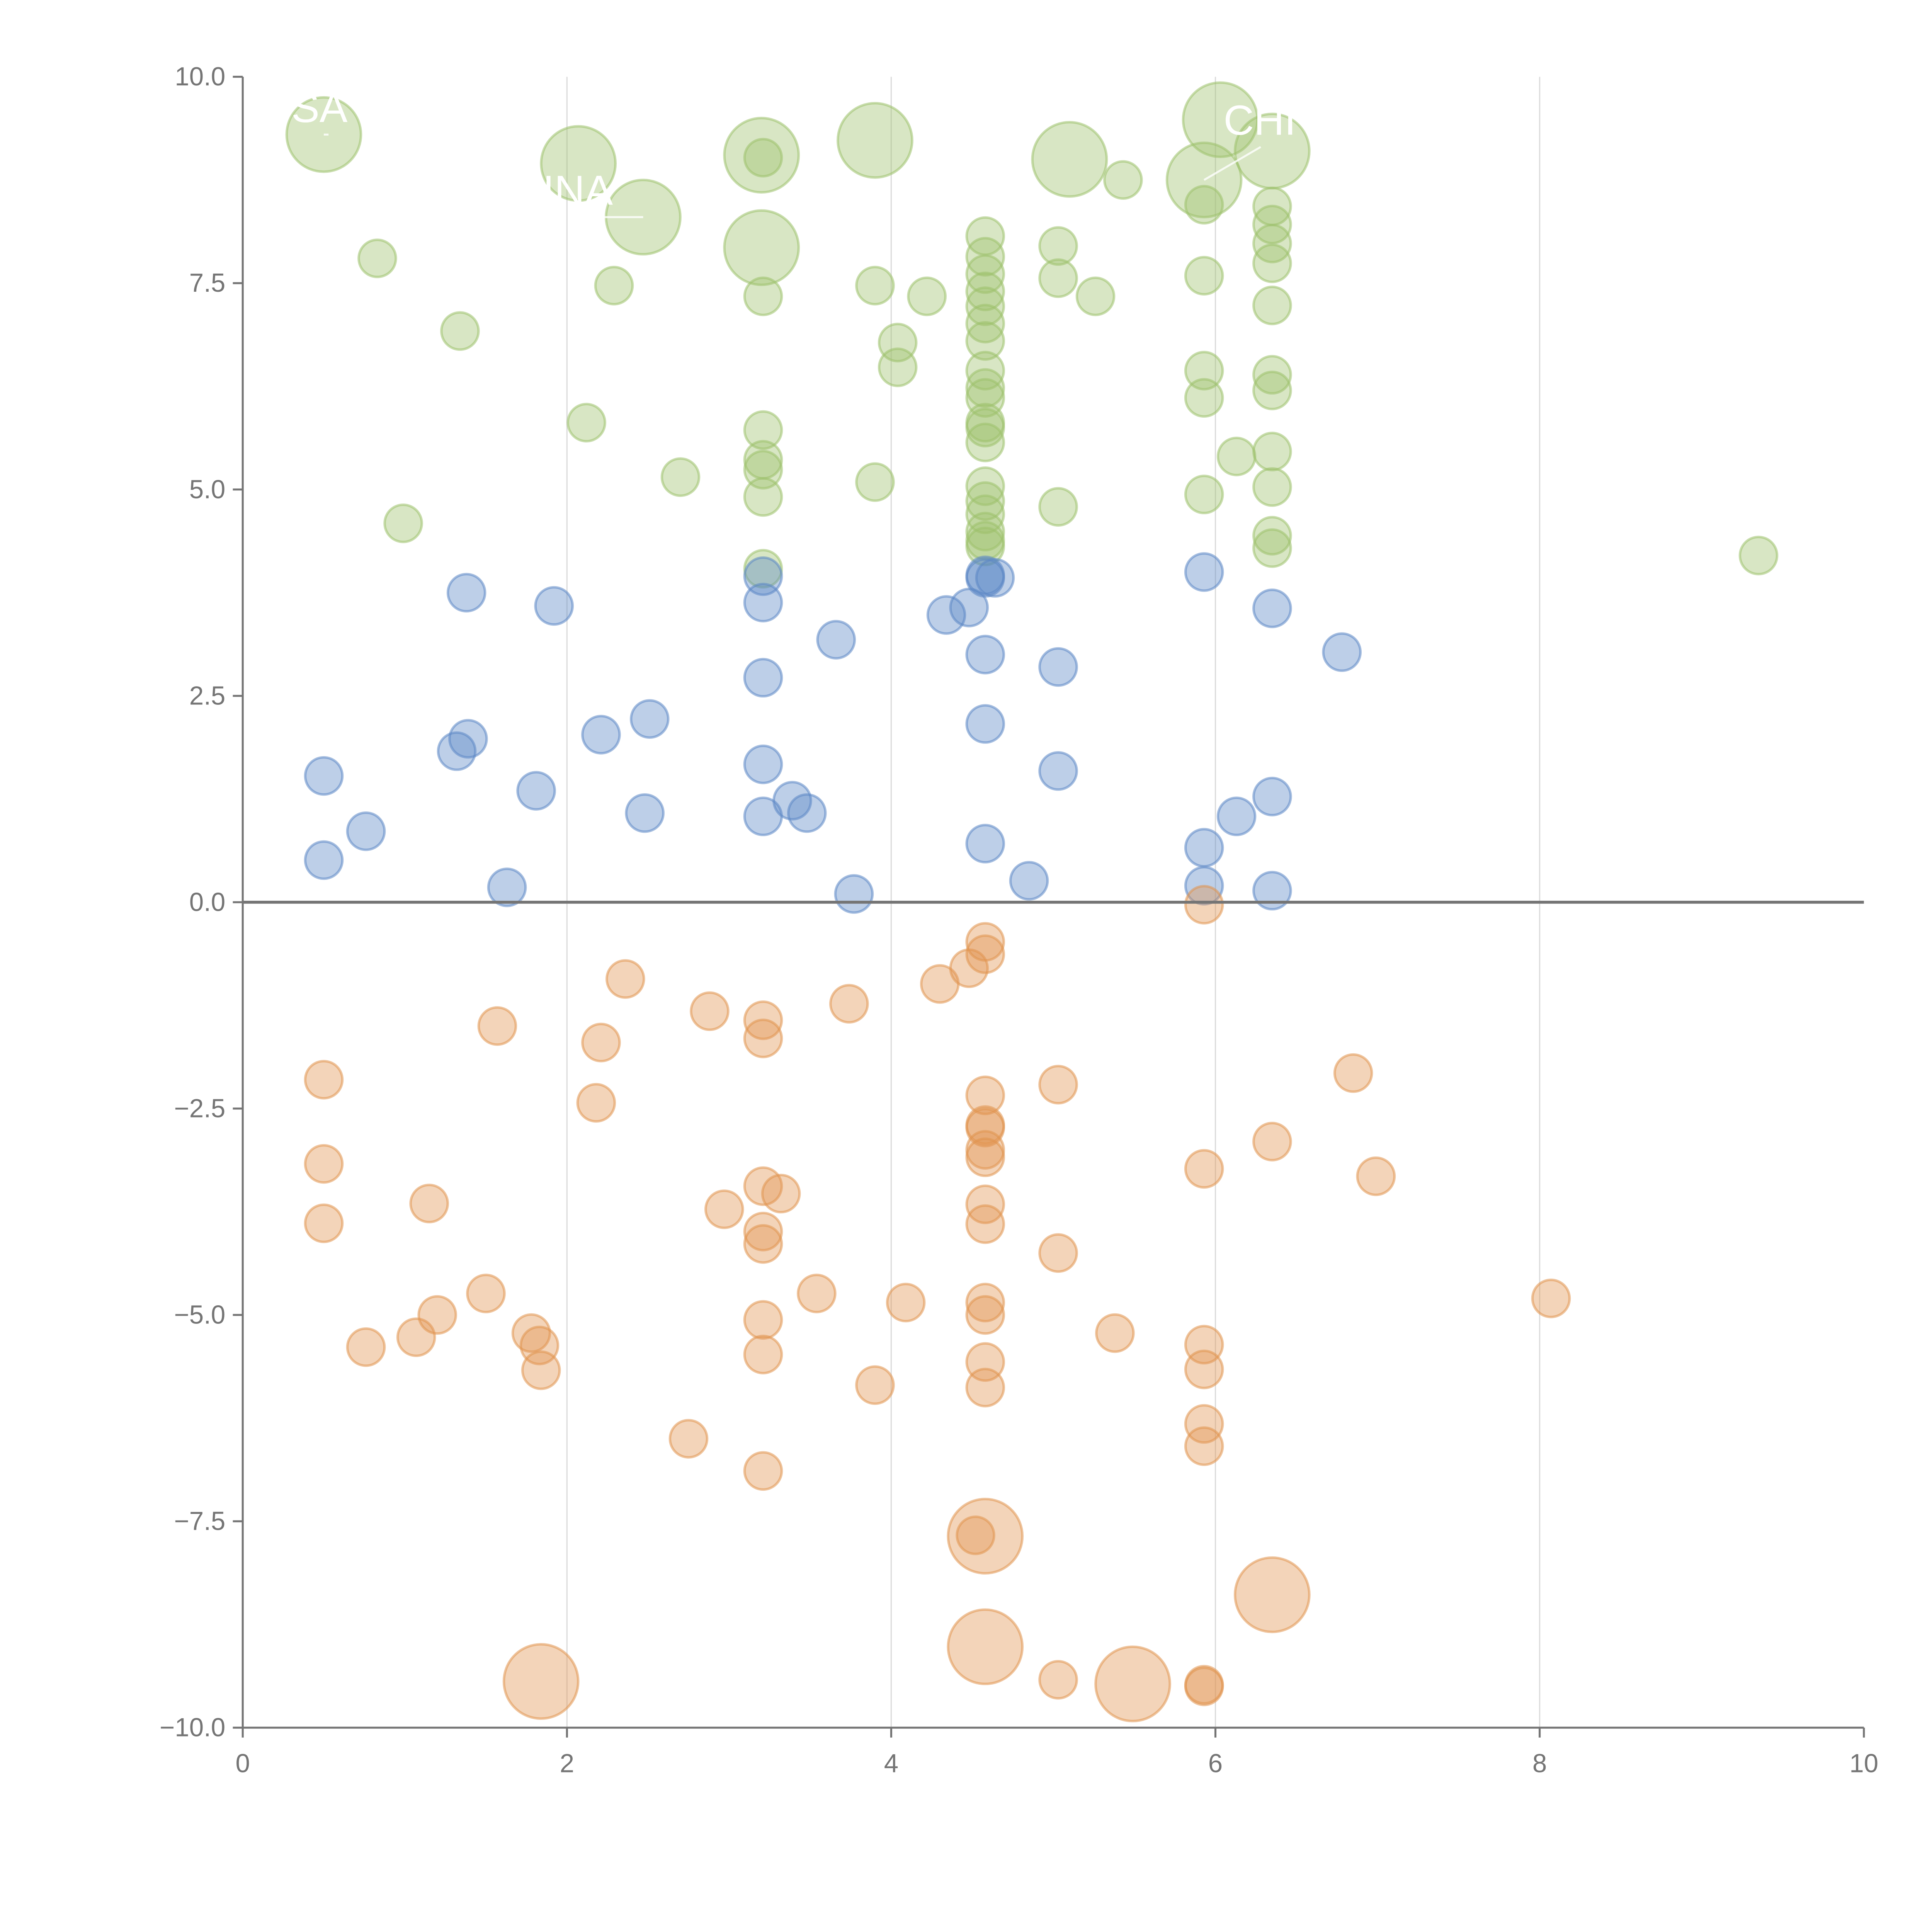  I want to click on x-tick-label: 10, so click(1864, 1764).